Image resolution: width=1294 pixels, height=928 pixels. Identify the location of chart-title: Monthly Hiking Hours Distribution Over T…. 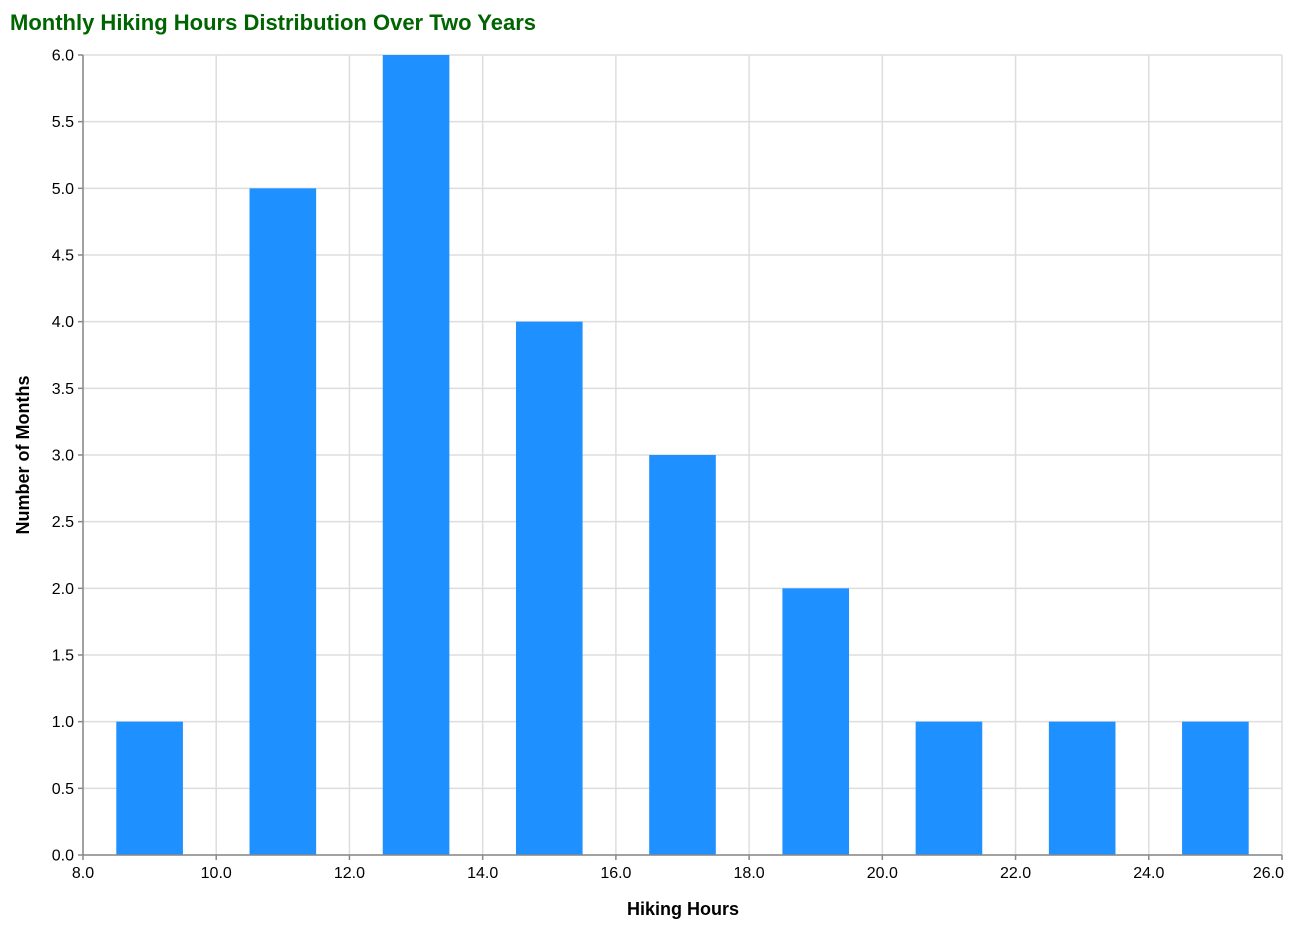
(273, 22).